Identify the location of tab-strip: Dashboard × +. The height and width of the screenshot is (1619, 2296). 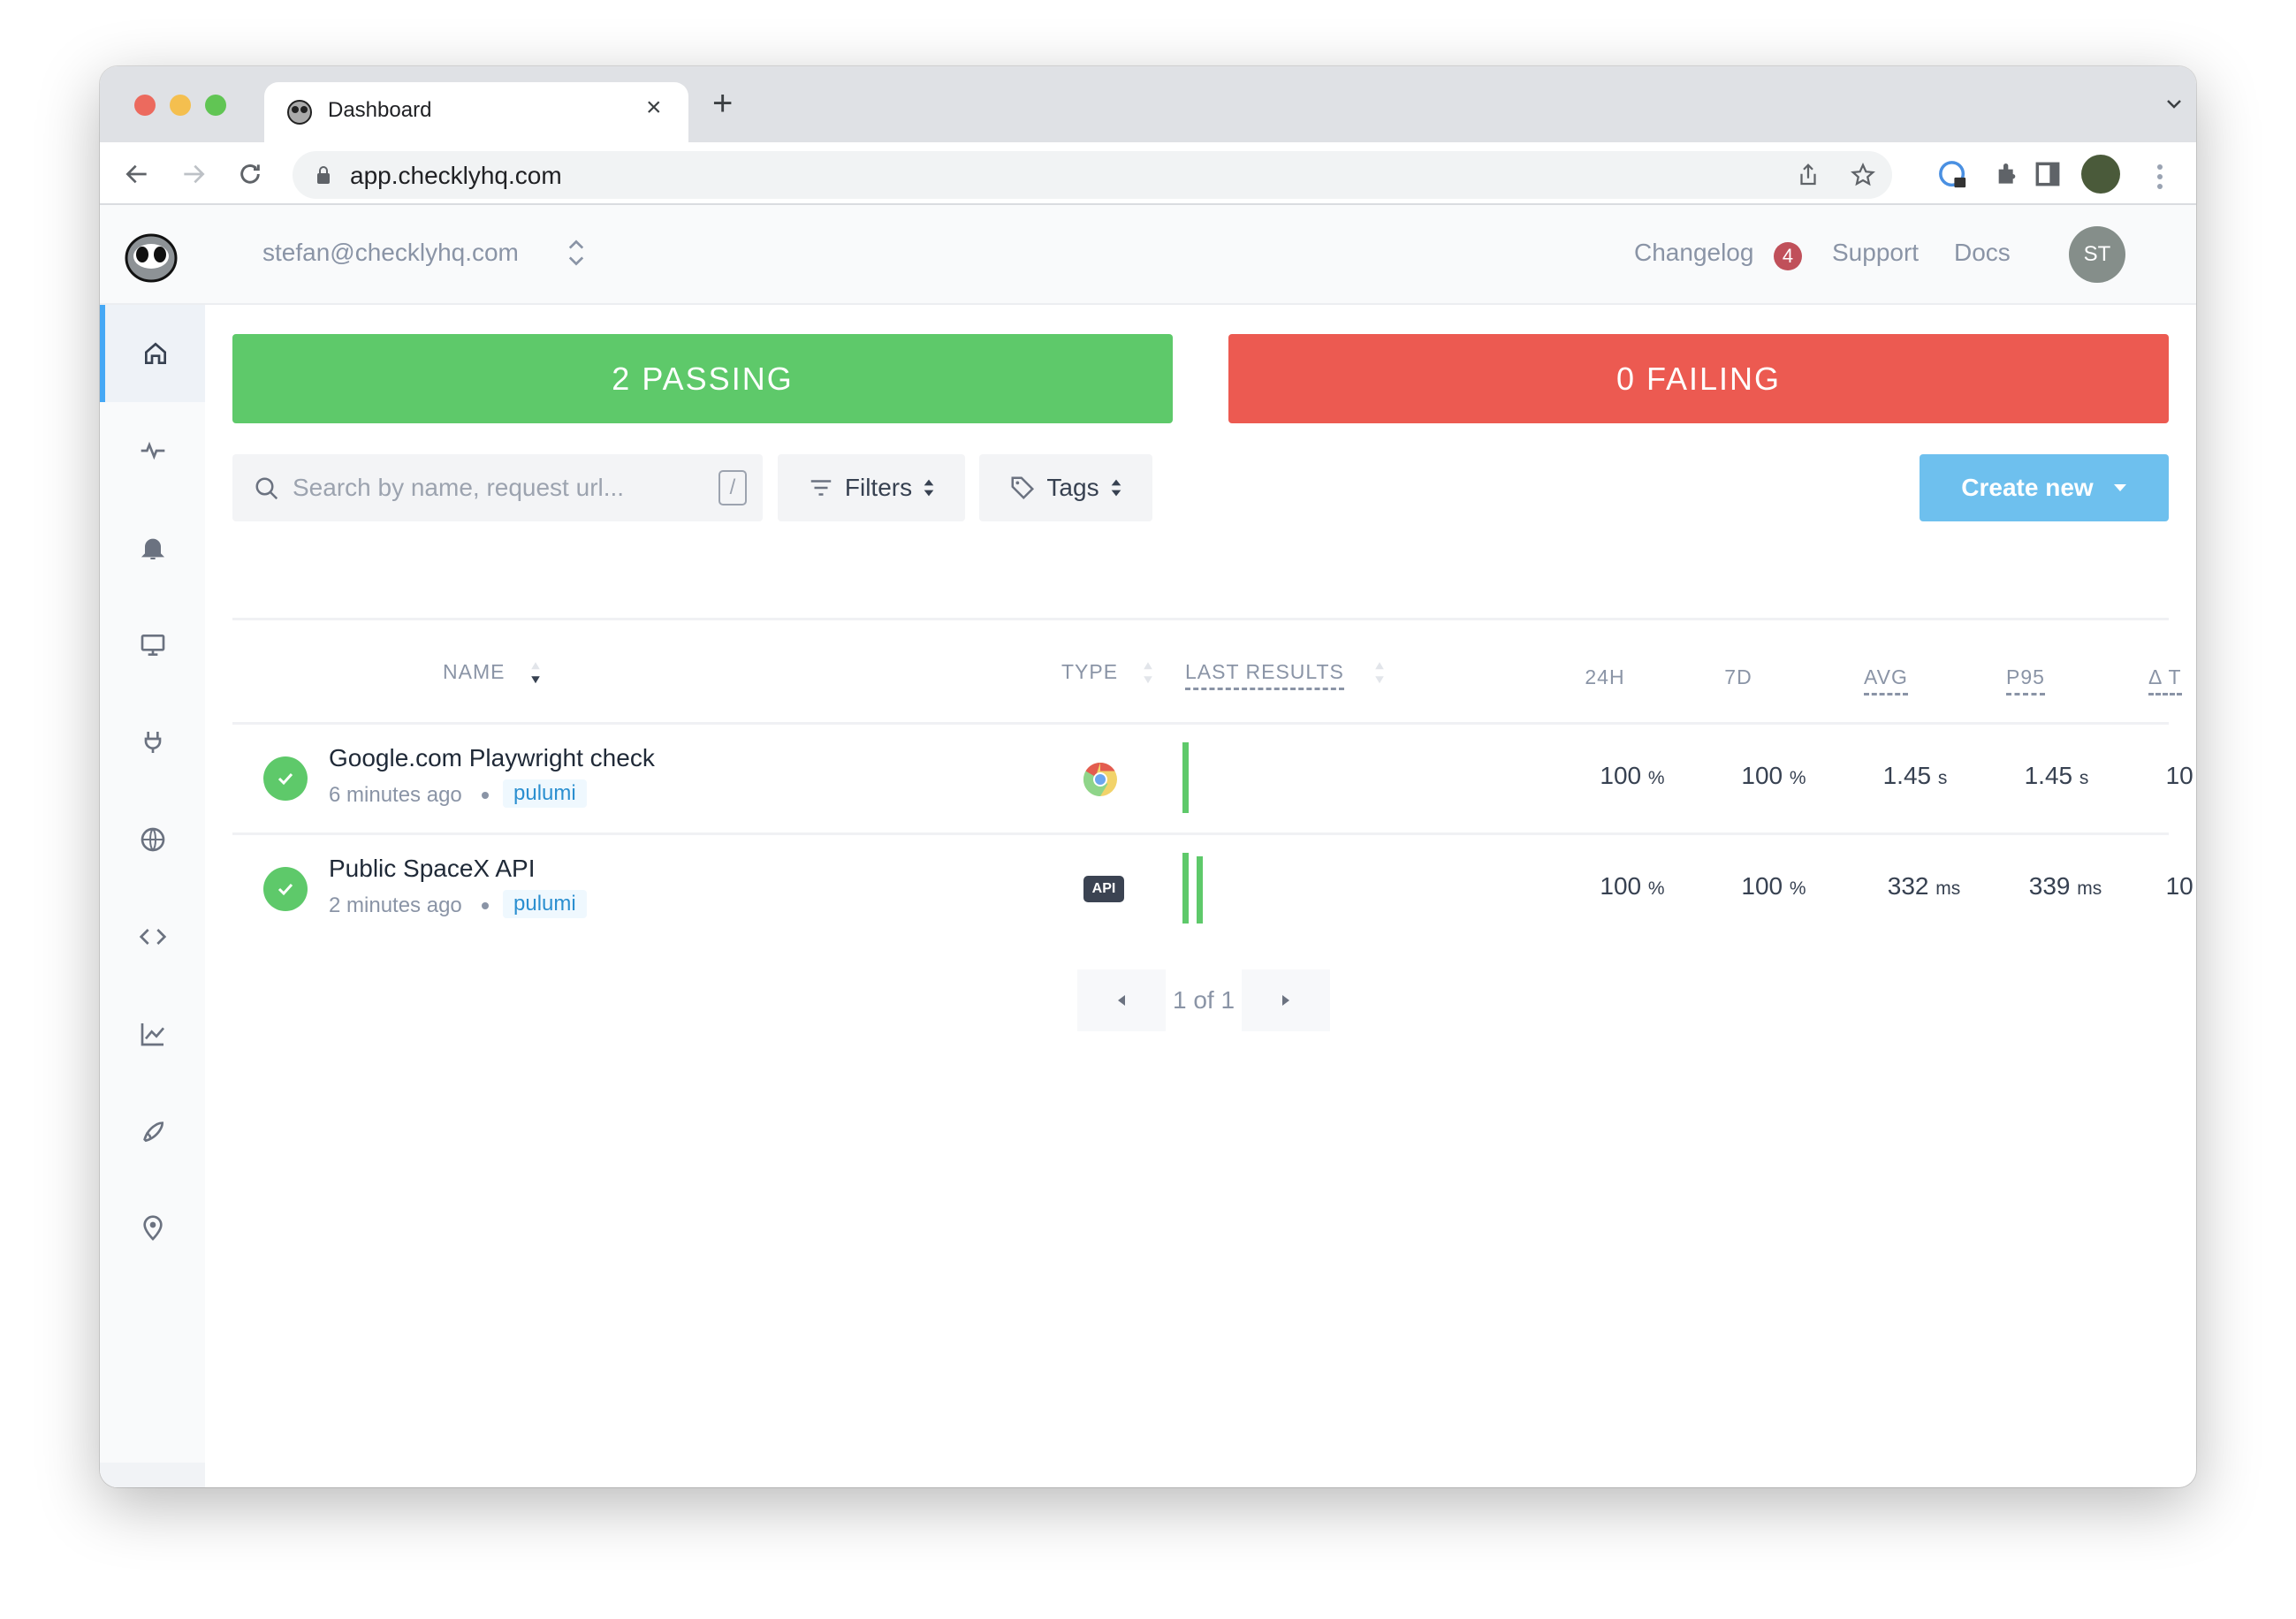
(1148, 104).